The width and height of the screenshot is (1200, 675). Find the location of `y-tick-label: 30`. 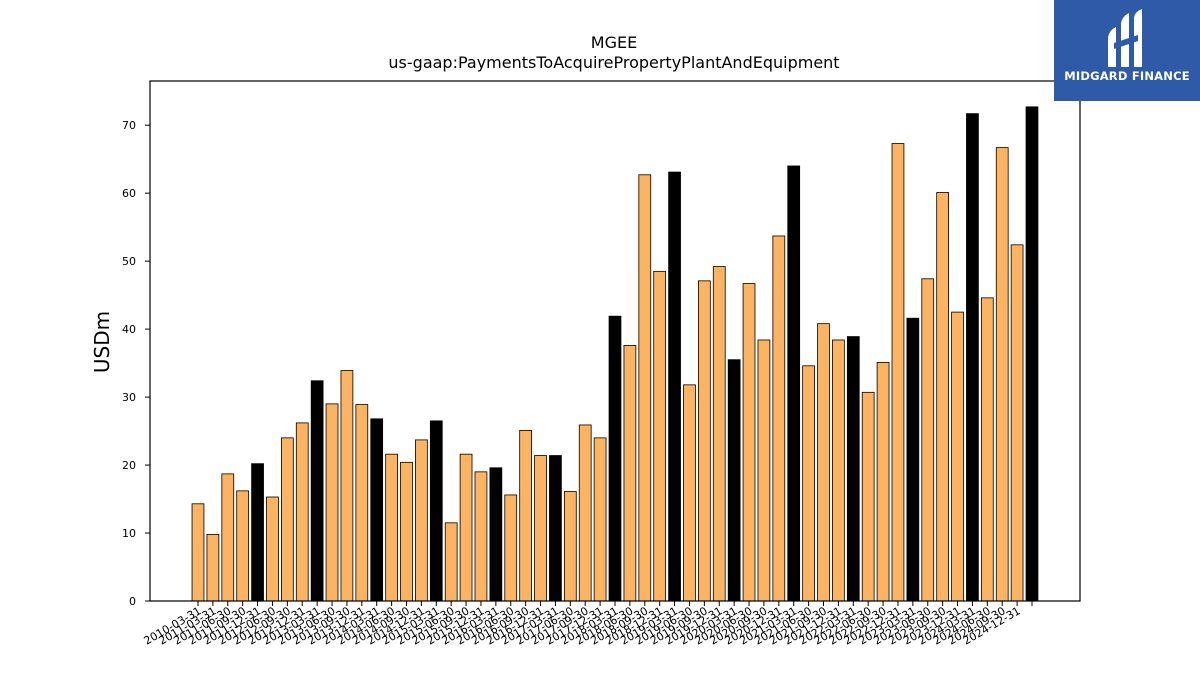

y-tick-label: 30 is located at coordinates (129, 397).